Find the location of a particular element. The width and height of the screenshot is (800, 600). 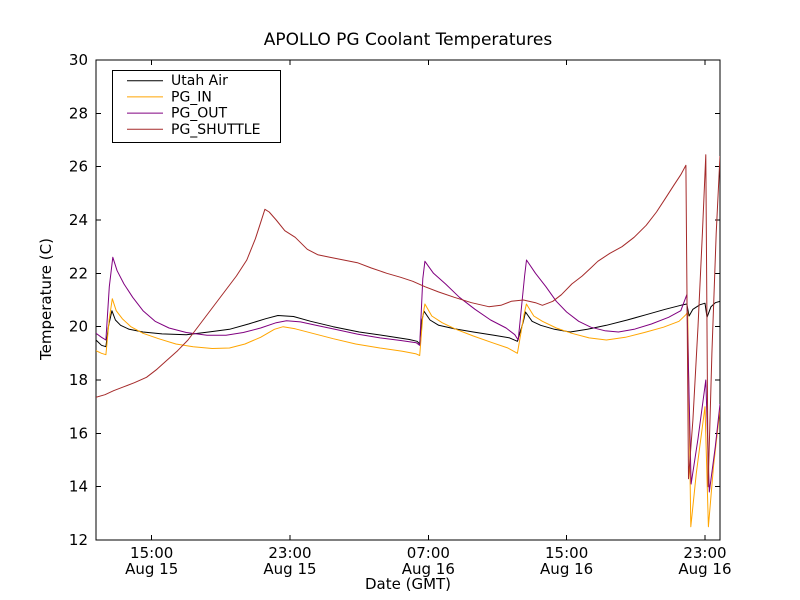

series-line-utah-air is located at coordinates (408, 324).